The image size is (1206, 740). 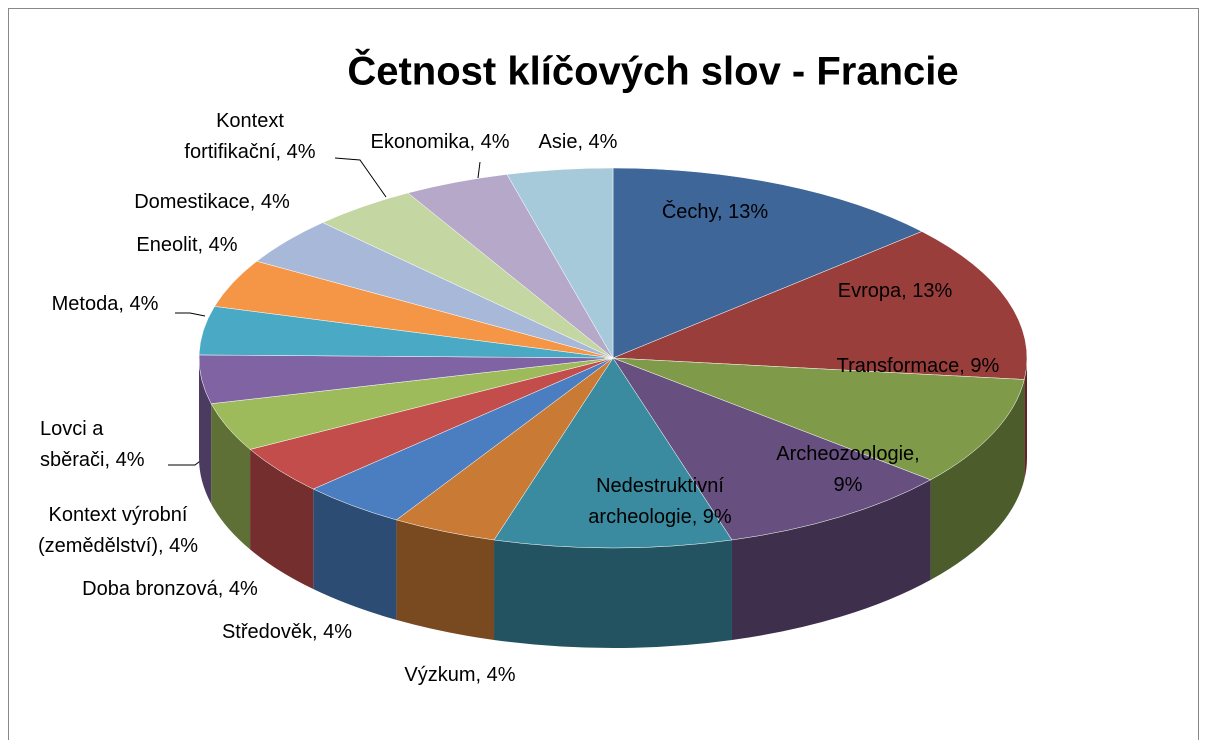 What do you see at coordinates (895, 291) in the screenshot?
I see `data-label: Evropa, 13%` at bounding box center [895, 291].